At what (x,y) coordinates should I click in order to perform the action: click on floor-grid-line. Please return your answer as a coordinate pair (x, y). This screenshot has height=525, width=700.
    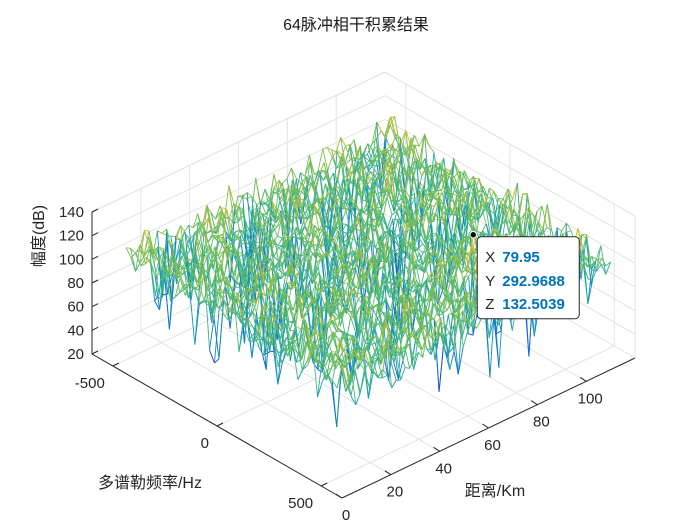
    Looking at the image, I should click on (467, 416).